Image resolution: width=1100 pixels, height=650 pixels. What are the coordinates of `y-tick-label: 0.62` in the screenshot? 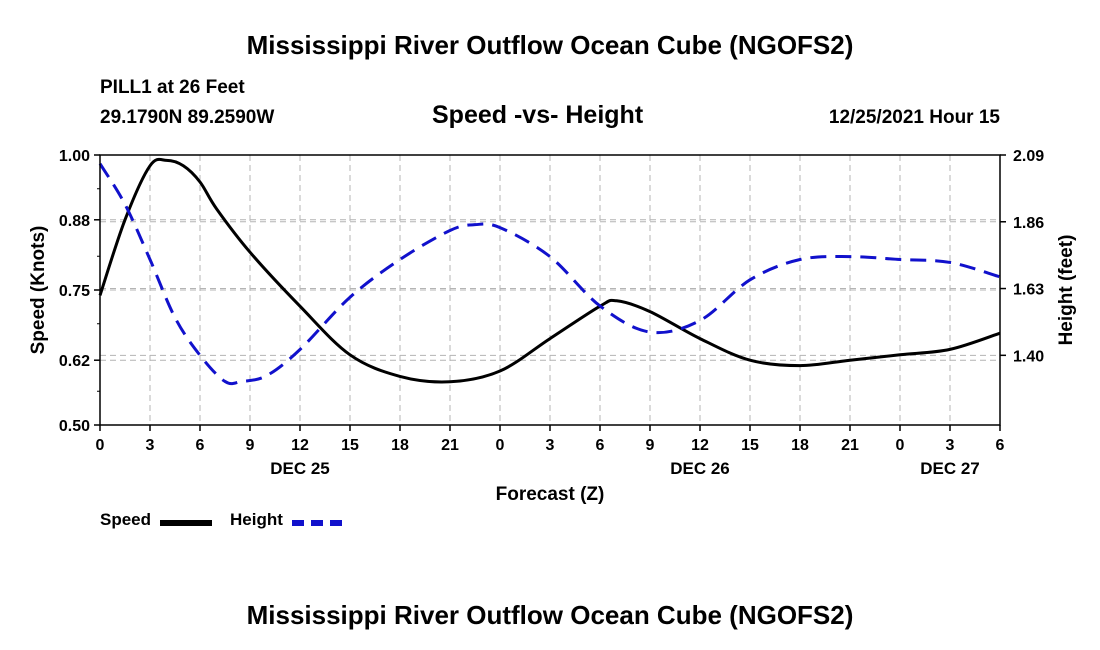 It's located at (74, 361).